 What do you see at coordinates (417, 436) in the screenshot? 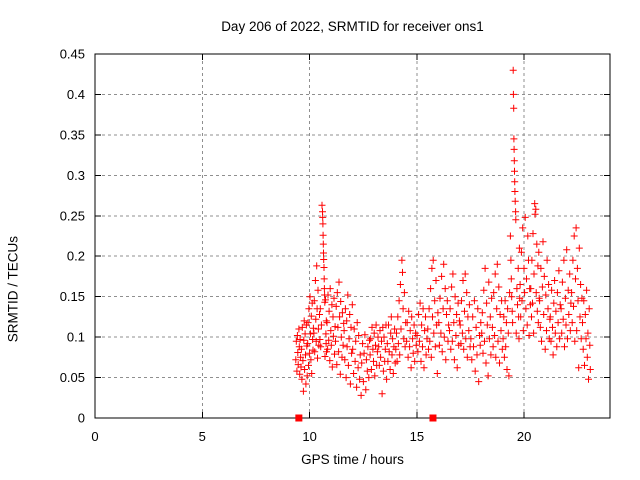
I see `x-tick-label: 15` at bounding box center [417, 436].